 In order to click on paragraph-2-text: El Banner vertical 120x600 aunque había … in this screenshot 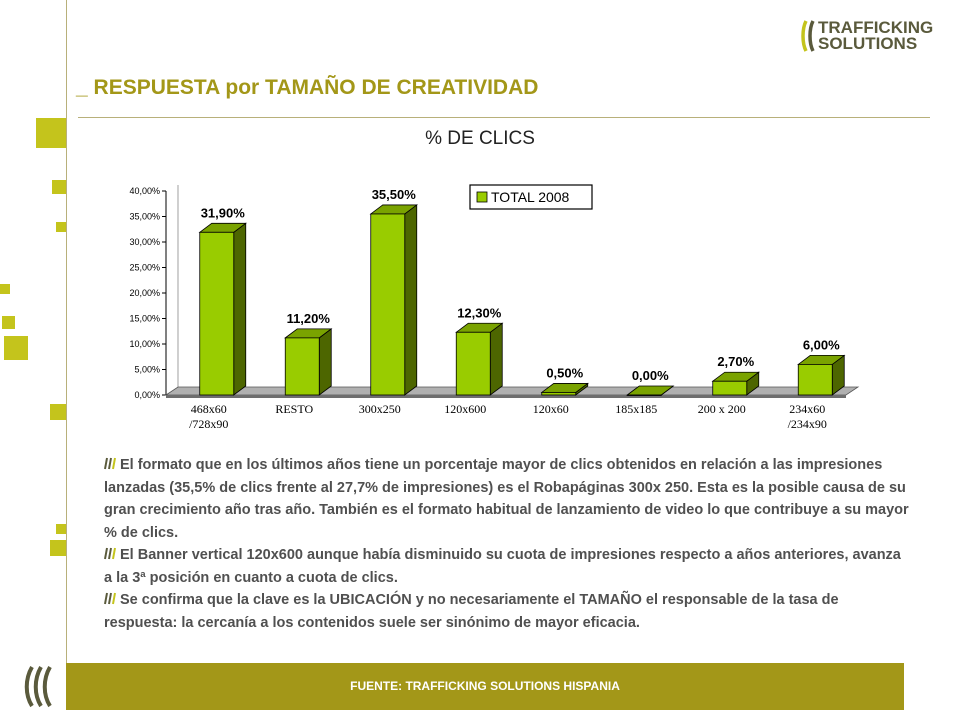, I will do `click(502, 566)`.